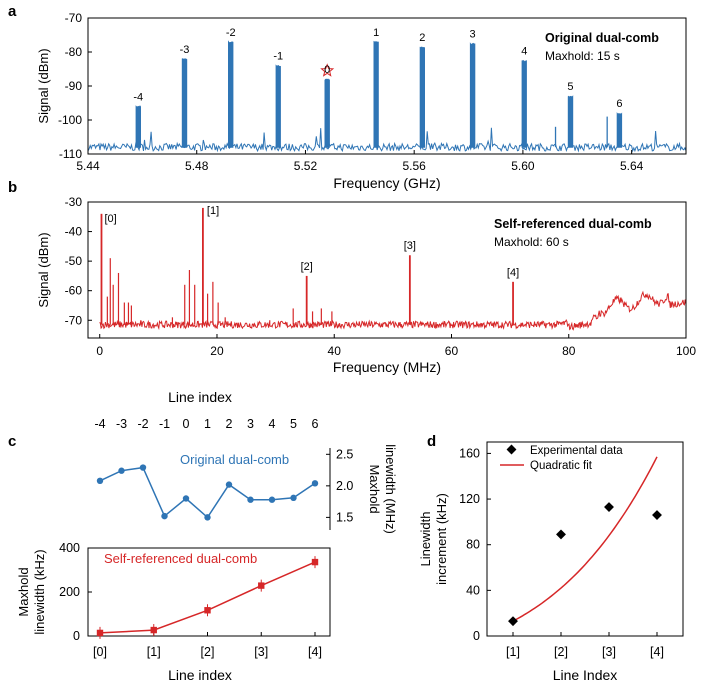  Describe the element at coordinates (473, 545) in the screenshot. I see `panel-d-y-tick-label: 80` at that location.